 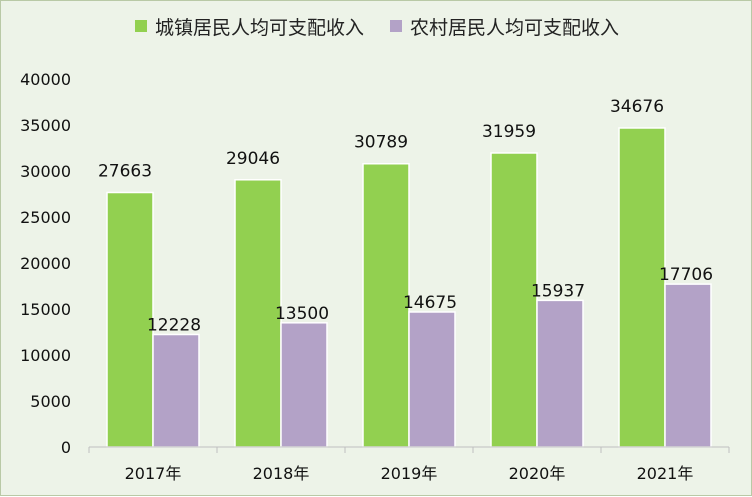 What do you see at coordinates (45, 79) in the screenshot?
I see `y-tick-label: 40000` at bounding box center [45, 79].